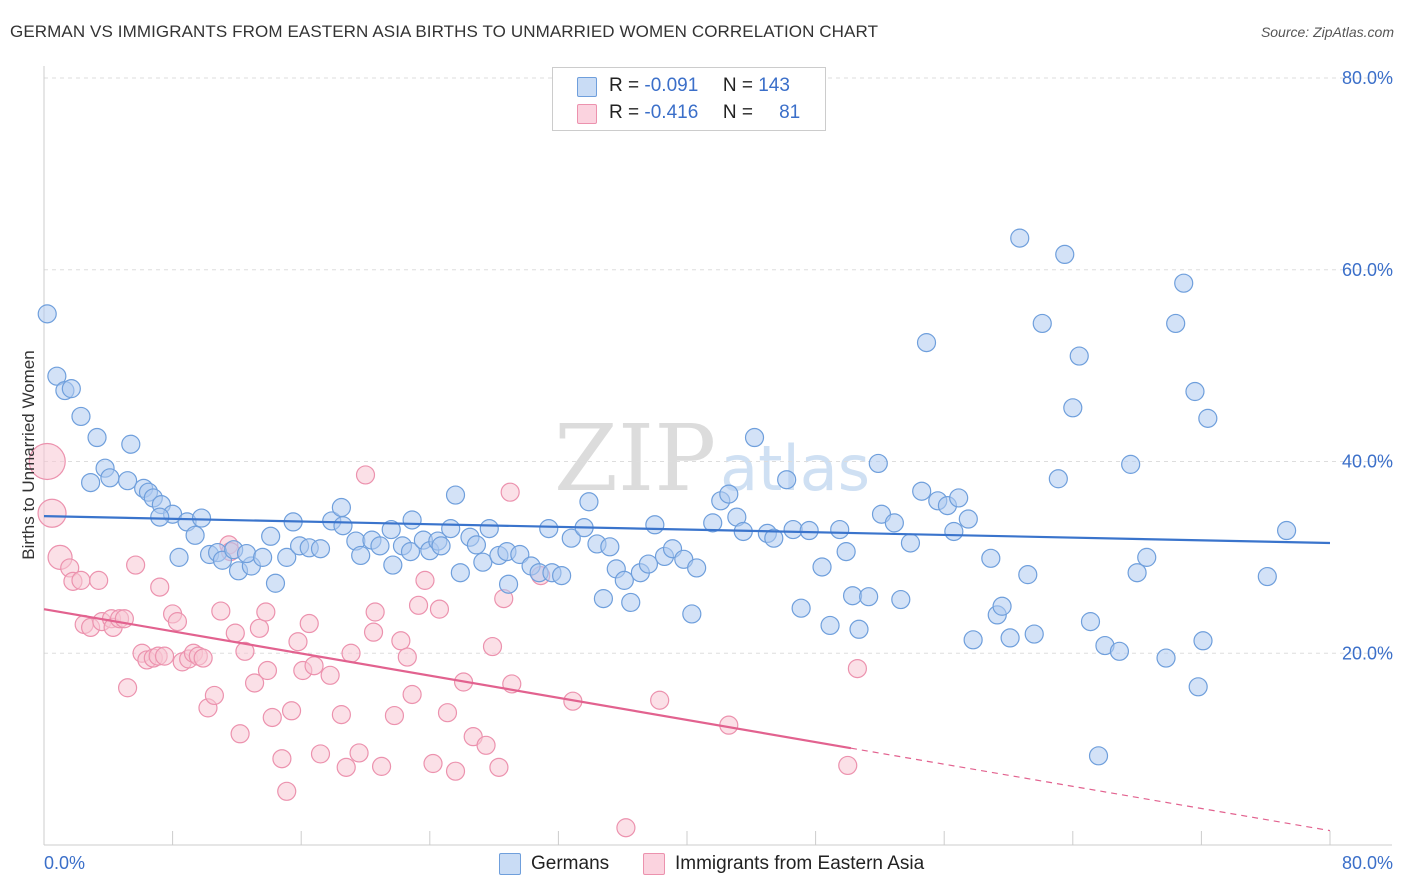 This screenshot has height=892, width=1406. I want to click on germans-n-value: 143, so click(774, 85).